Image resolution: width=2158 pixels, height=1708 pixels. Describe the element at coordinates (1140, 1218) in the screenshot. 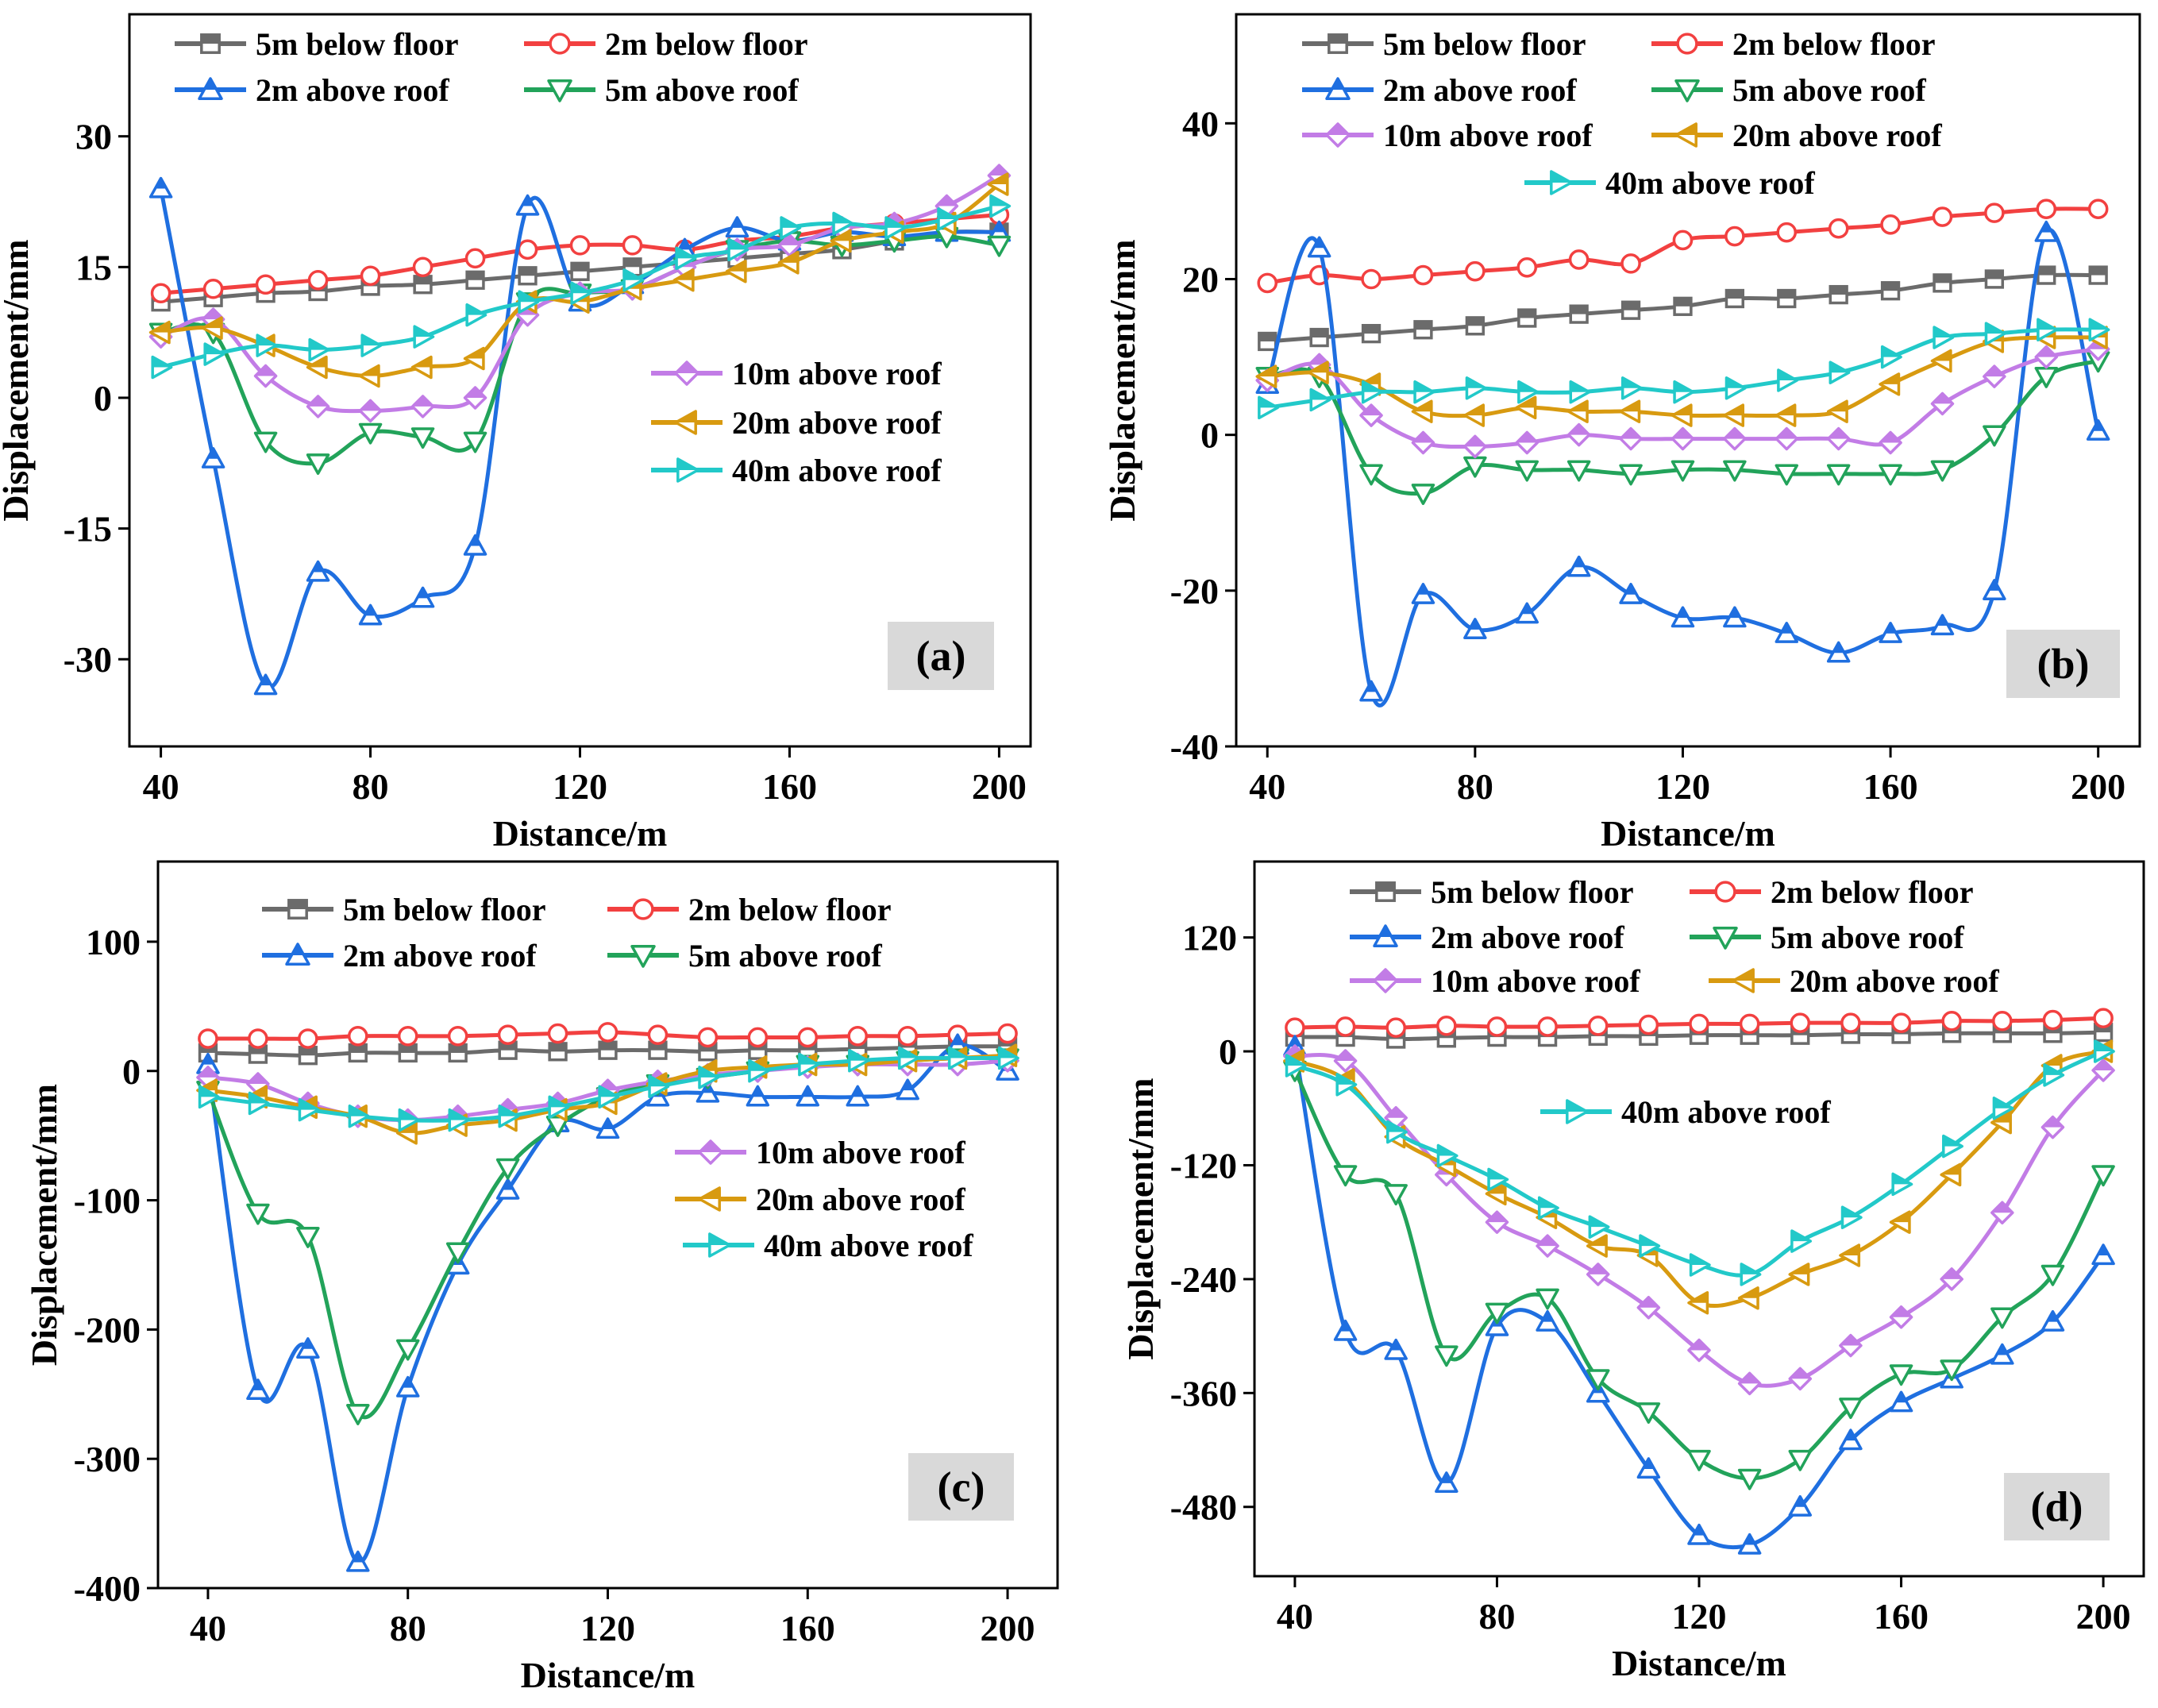

I see `y-axis-title: Displacement/mm` at that location.